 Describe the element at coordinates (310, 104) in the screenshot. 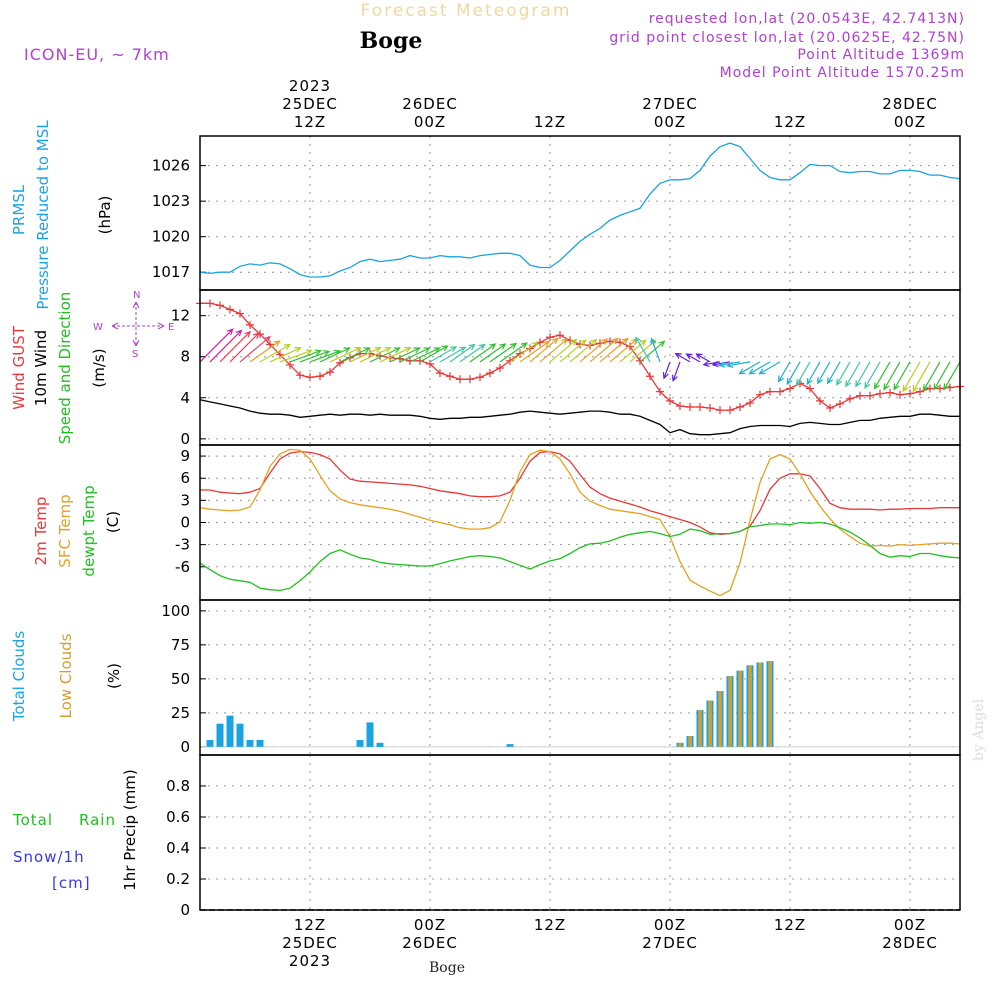

I see `top-date-label: 25DEC` at that location.